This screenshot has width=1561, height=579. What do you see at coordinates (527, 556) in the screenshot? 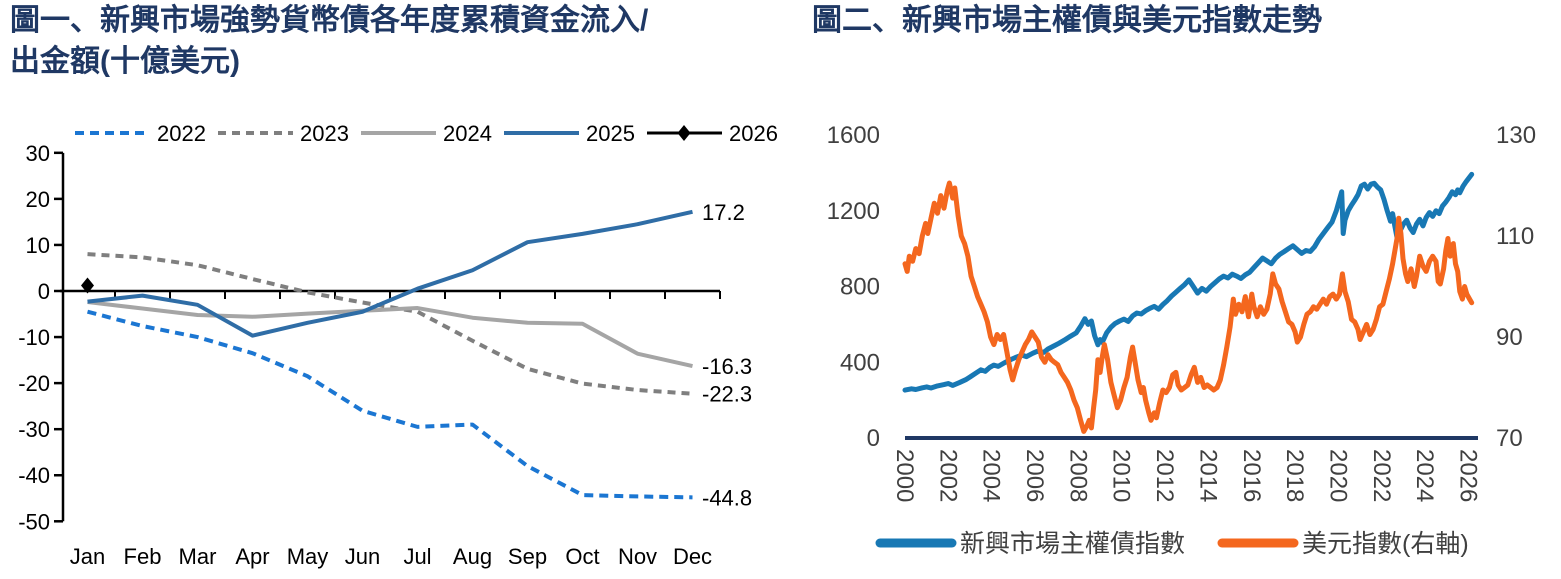
I see `month-label: Sep` at bounding box center [527, 556].